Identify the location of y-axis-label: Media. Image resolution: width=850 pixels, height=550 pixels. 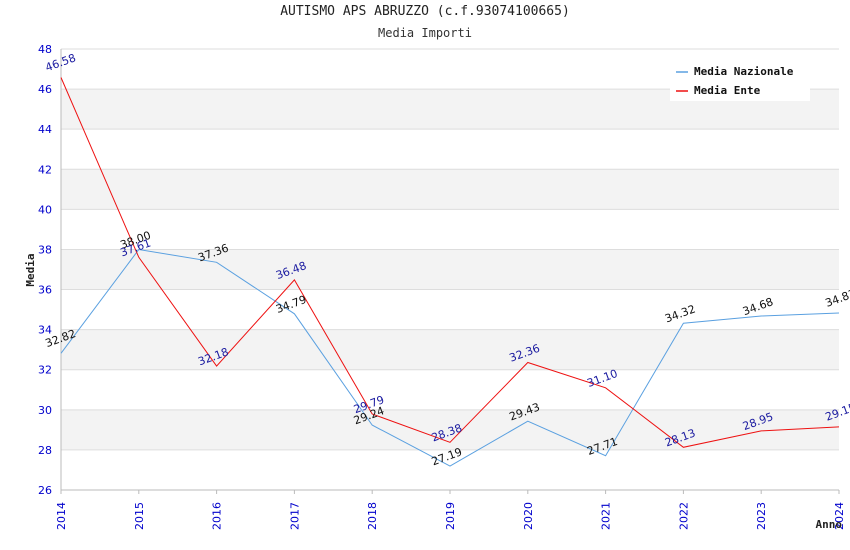
(30, 269).